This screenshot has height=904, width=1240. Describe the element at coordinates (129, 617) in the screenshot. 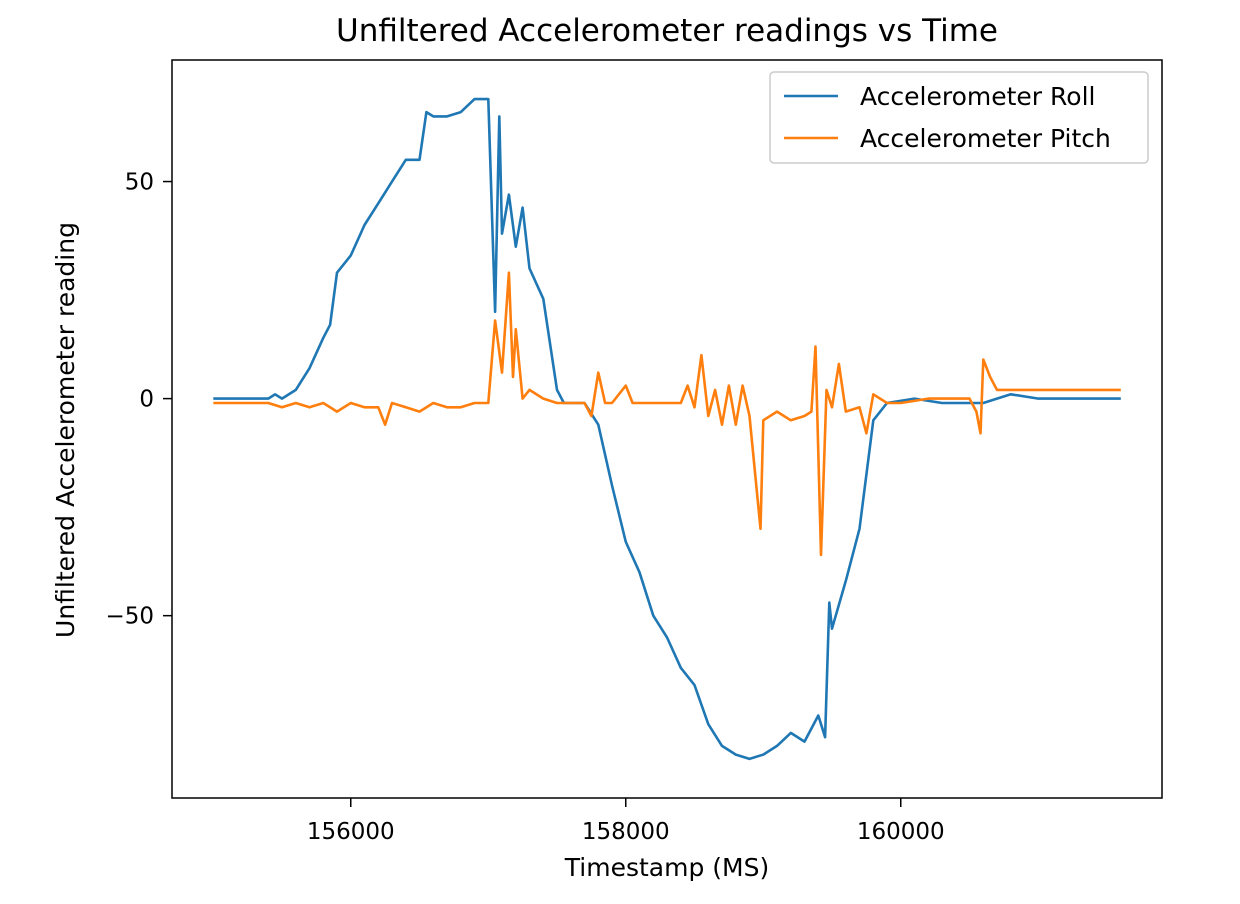

I see `y-tick-label: −50` at that location.